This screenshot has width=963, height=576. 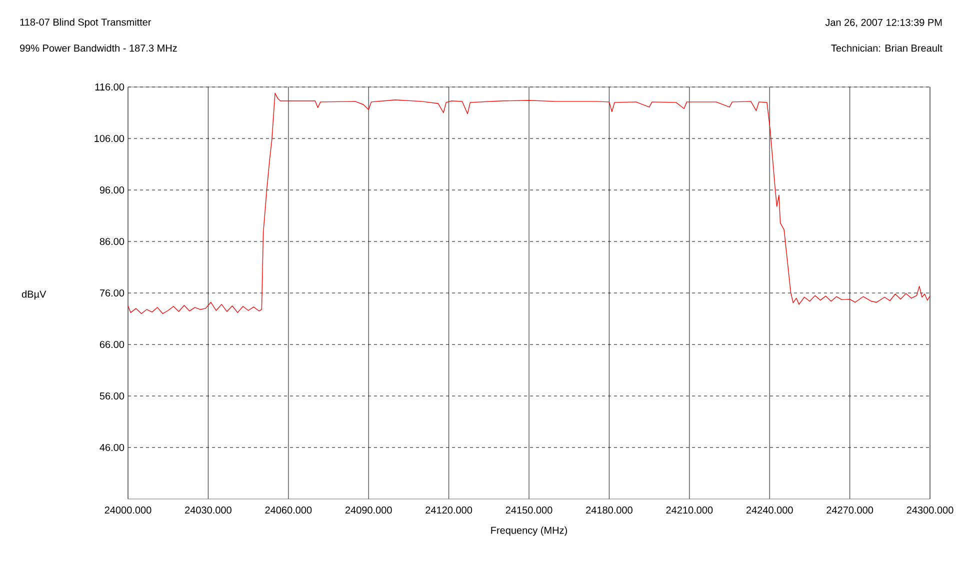 What do you see at coordinates (930, 510) in the screenshot?
I see `x-tick-label: 24300.000` at bounding box center [930, 510].